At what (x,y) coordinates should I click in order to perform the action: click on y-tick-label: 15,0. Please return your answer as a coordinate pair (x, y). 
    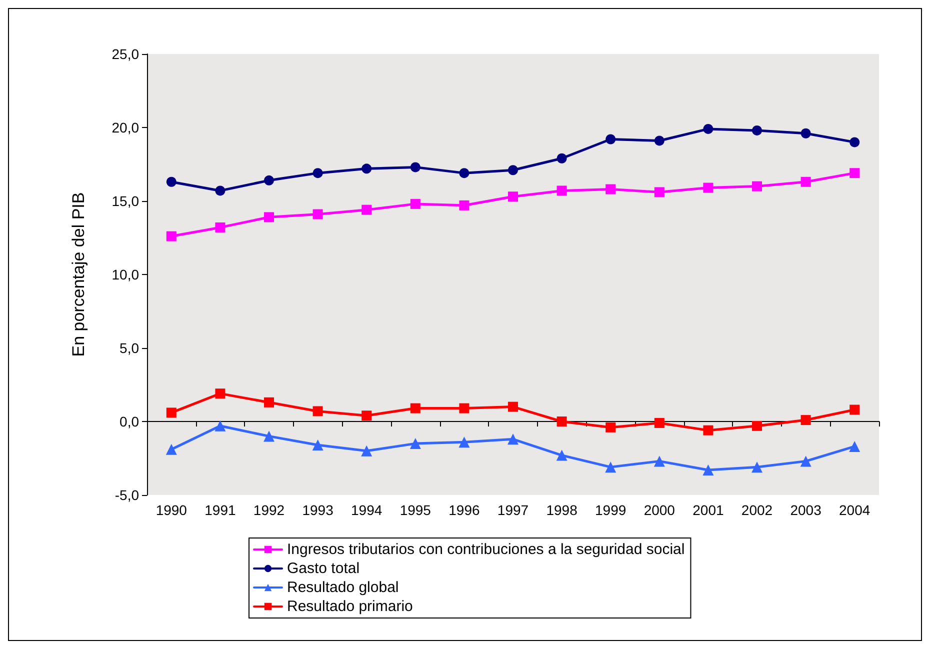
    Looking at the image, I should click on (126, 201).